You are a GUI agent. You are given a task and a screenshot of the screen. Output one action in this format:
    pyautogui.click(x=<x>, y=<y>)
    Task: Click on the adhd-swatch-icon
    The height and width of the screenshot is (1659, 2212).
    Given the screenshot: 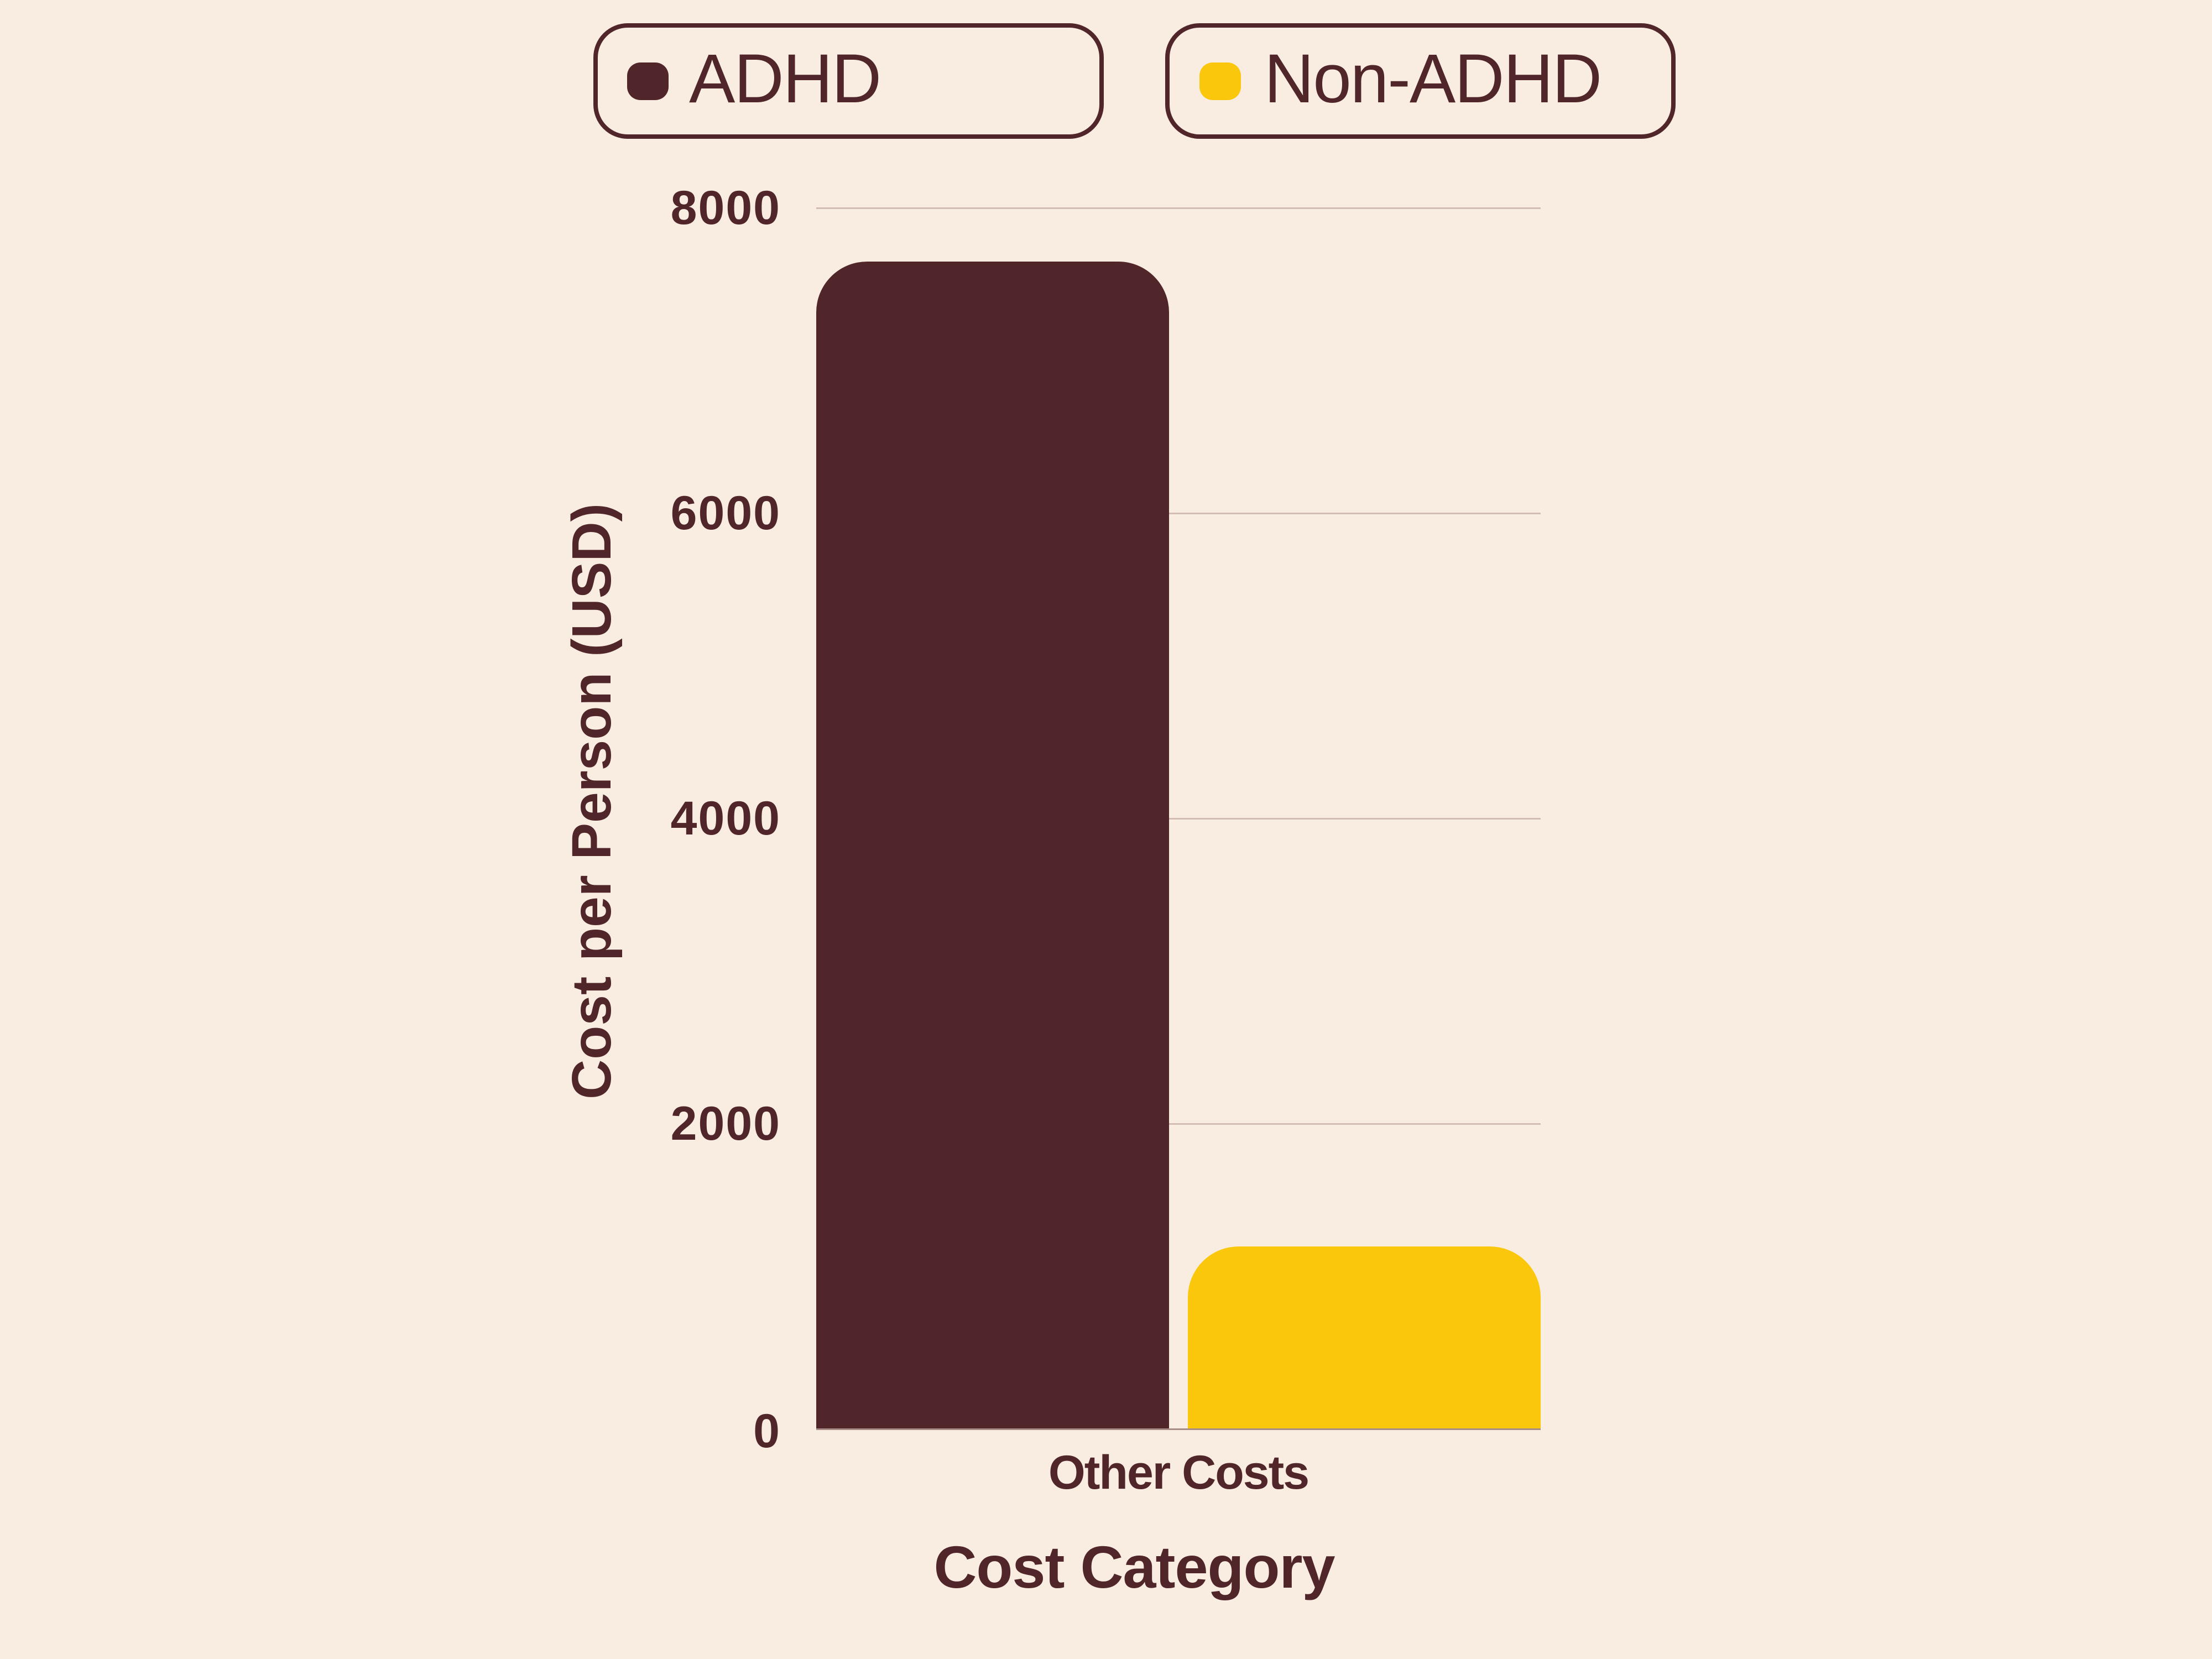 What is the action you would take?
    pyautogui.click(x=648, y=81)
    